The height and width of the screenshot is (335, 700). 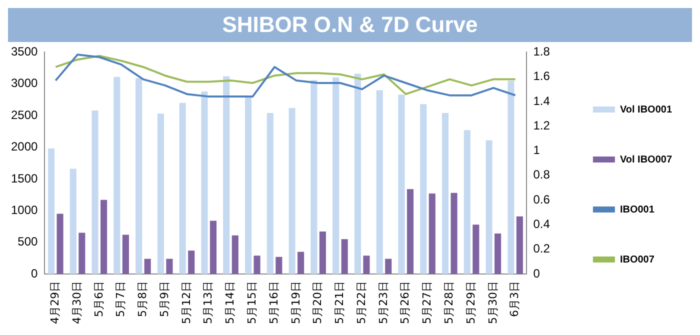 I want to click on x-tick-label: 5月13日, so click(x=208, y=302).